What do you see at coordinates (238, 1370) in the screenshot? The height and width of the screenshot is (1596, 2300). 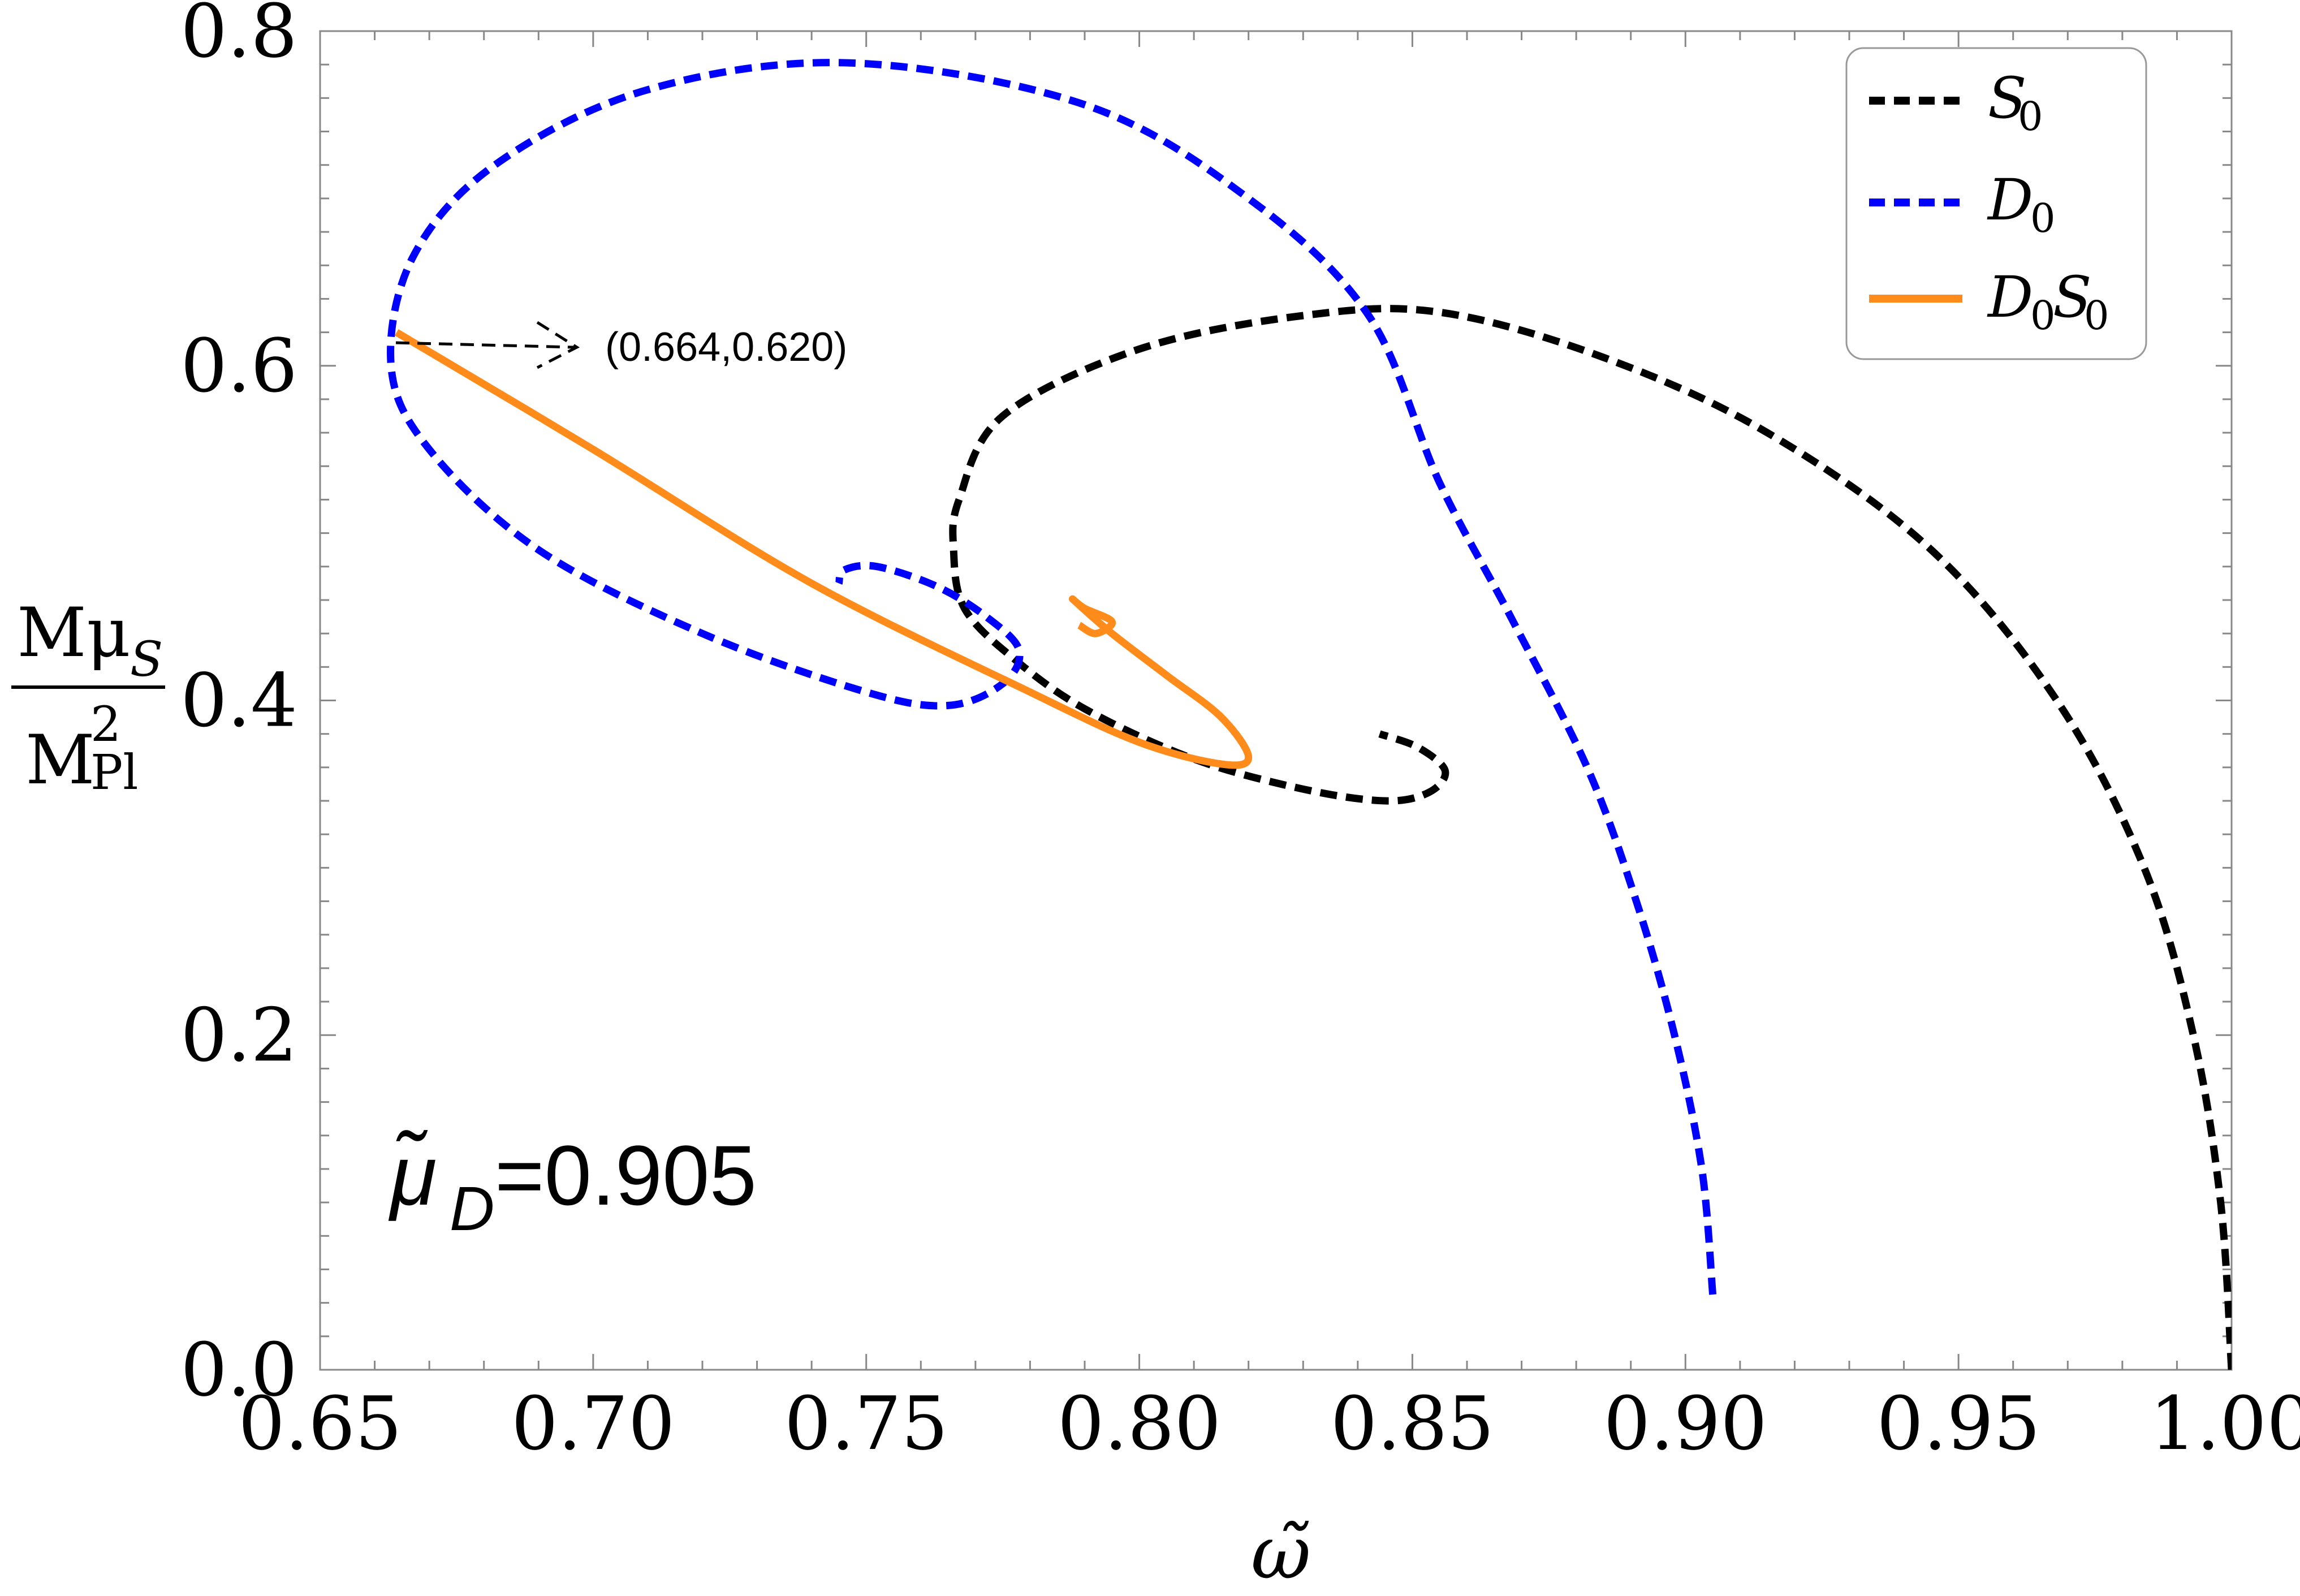 I see `y-tick-label: 0.0` at bounding box center [238, 1370].